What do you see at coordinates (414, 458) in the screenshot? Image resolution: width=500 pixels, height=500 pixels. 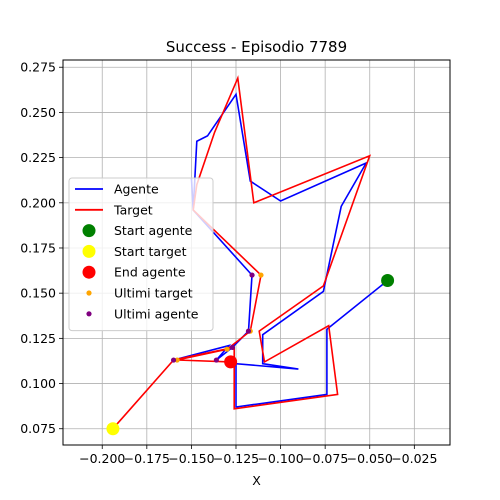 I see `x-tick-label: −0.025` at bounding box center [414, 458].